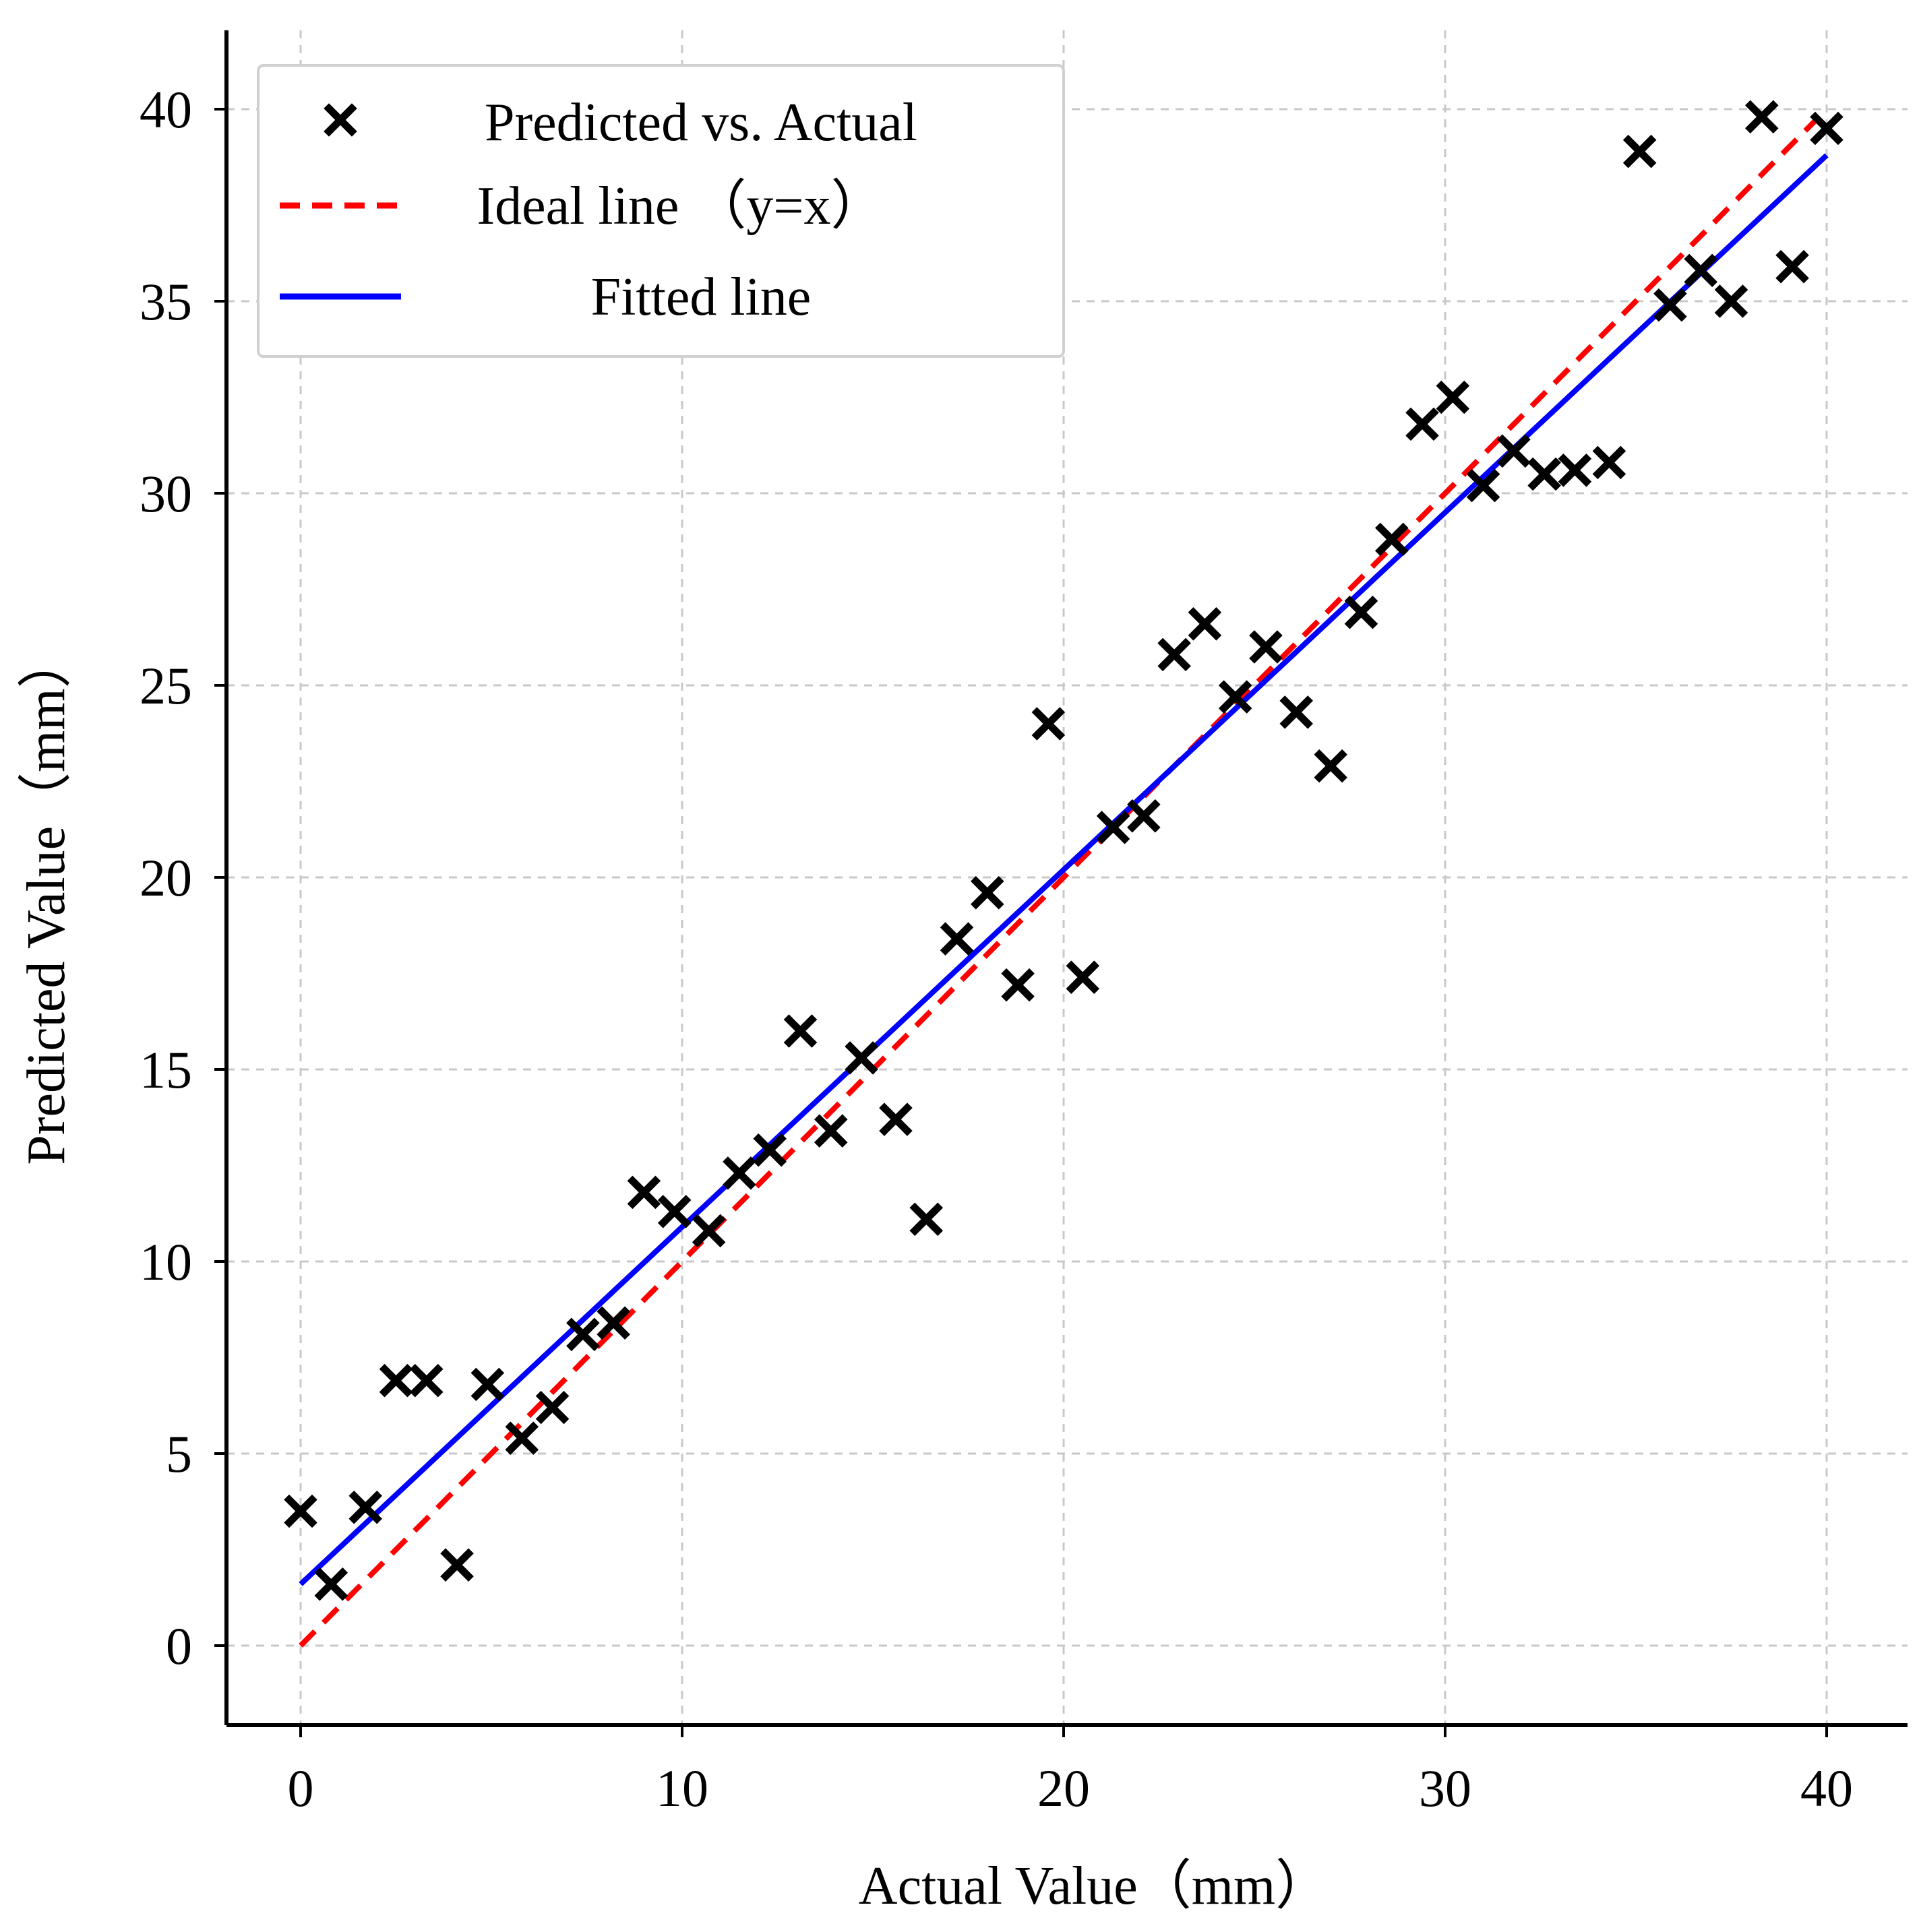  What do you see at coordinates (701, 122) in the screenshot?
I see `legend-label-scatter: Predicted vs. Actual` at bounding box center [701, 122].